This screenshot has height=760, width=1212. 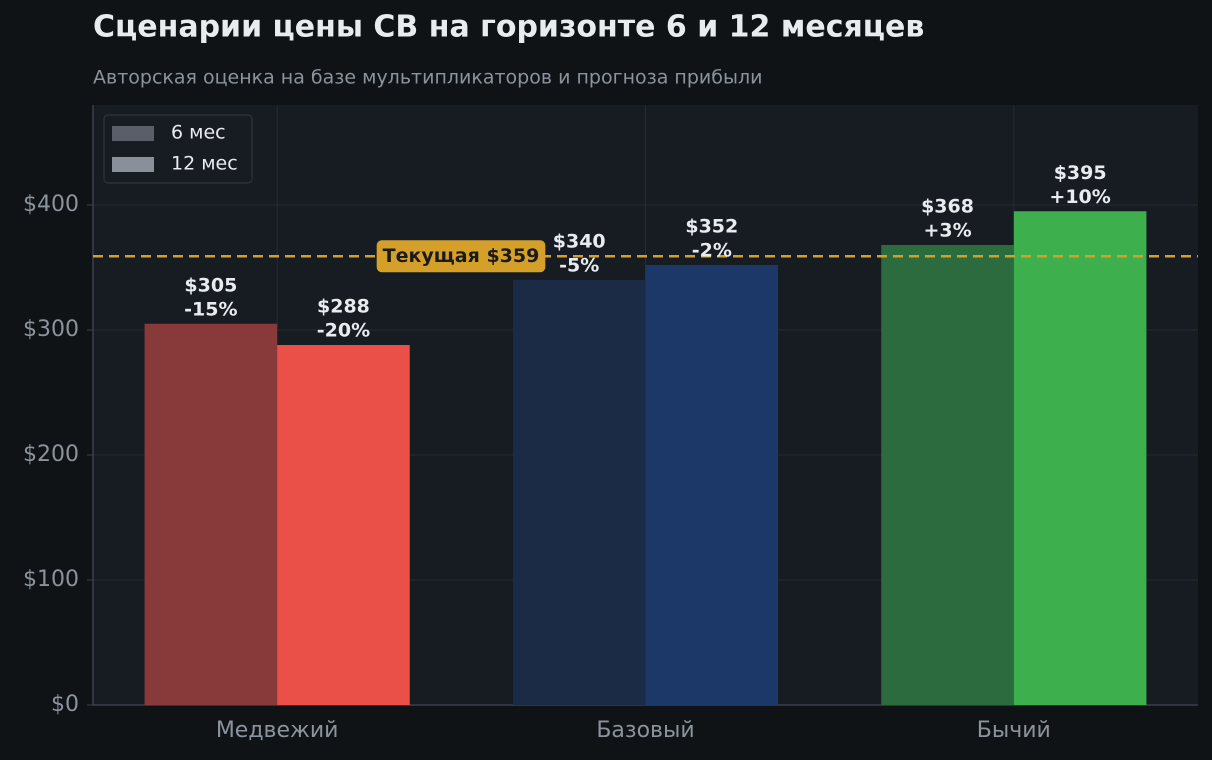 What do you see at coordinates (51, 329) in the screenshot?
I see `y-tick-label: $300` at bounding box center [51, 329].